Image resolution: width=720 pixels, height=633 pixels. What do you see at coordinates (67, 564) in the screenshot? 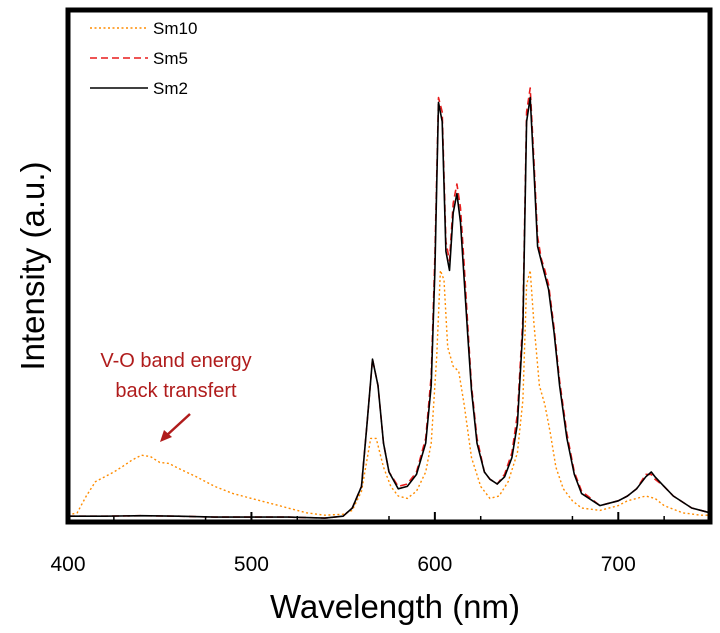
I see `x-tick-label: 400` at bounding box center [67, 564].